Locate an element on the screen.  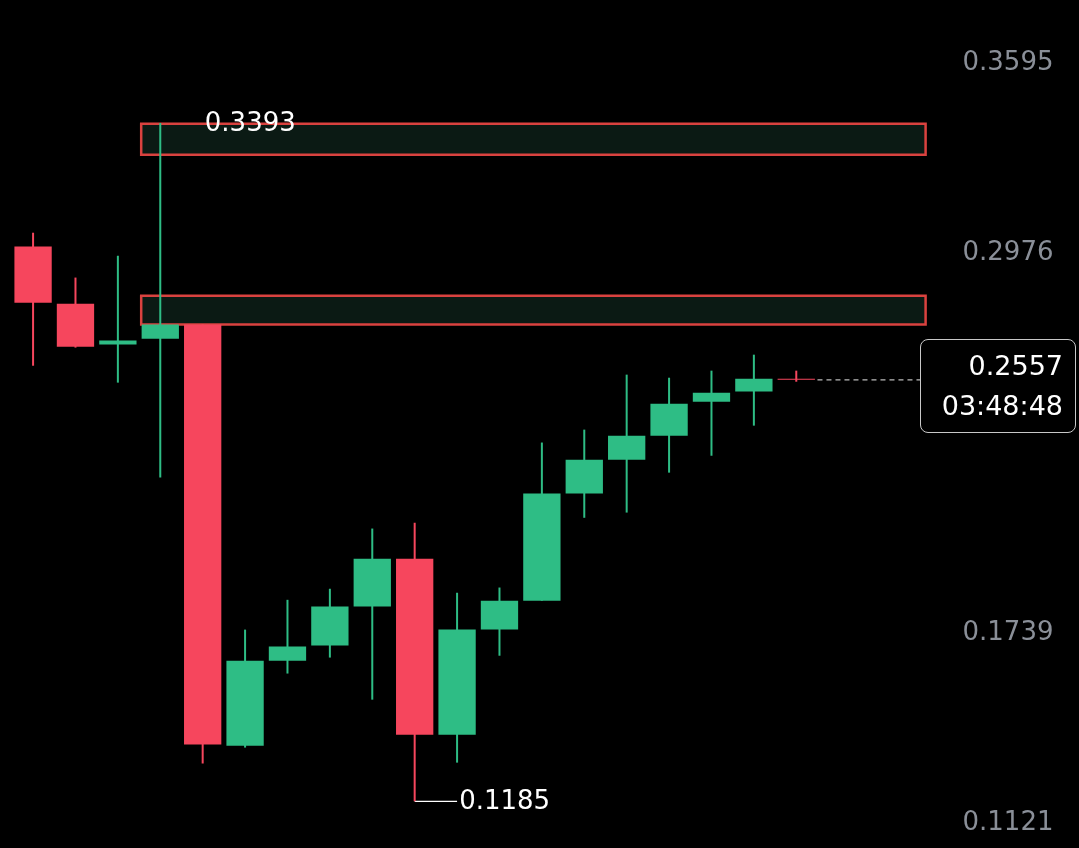
text: 03:48:48 is located at coordinates (1001, 405).